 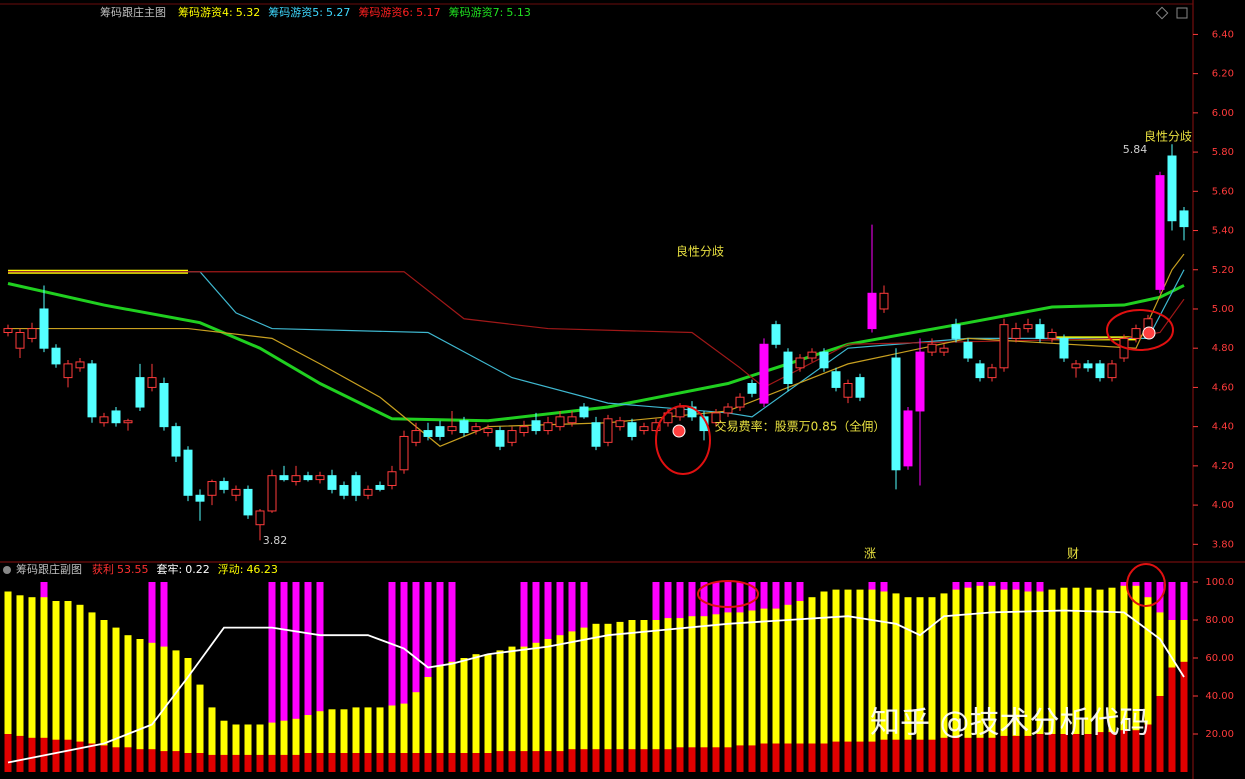 What do you see at coordinates (1223, 387) in the screenshot?
I see `y-tick-label: 4.60` at bounding box center [1223, 387].